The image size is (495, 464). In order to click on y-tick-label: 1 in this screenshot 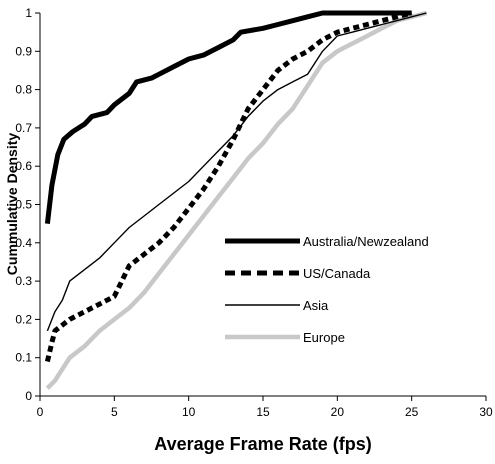, I will do `click(28, 13)`.